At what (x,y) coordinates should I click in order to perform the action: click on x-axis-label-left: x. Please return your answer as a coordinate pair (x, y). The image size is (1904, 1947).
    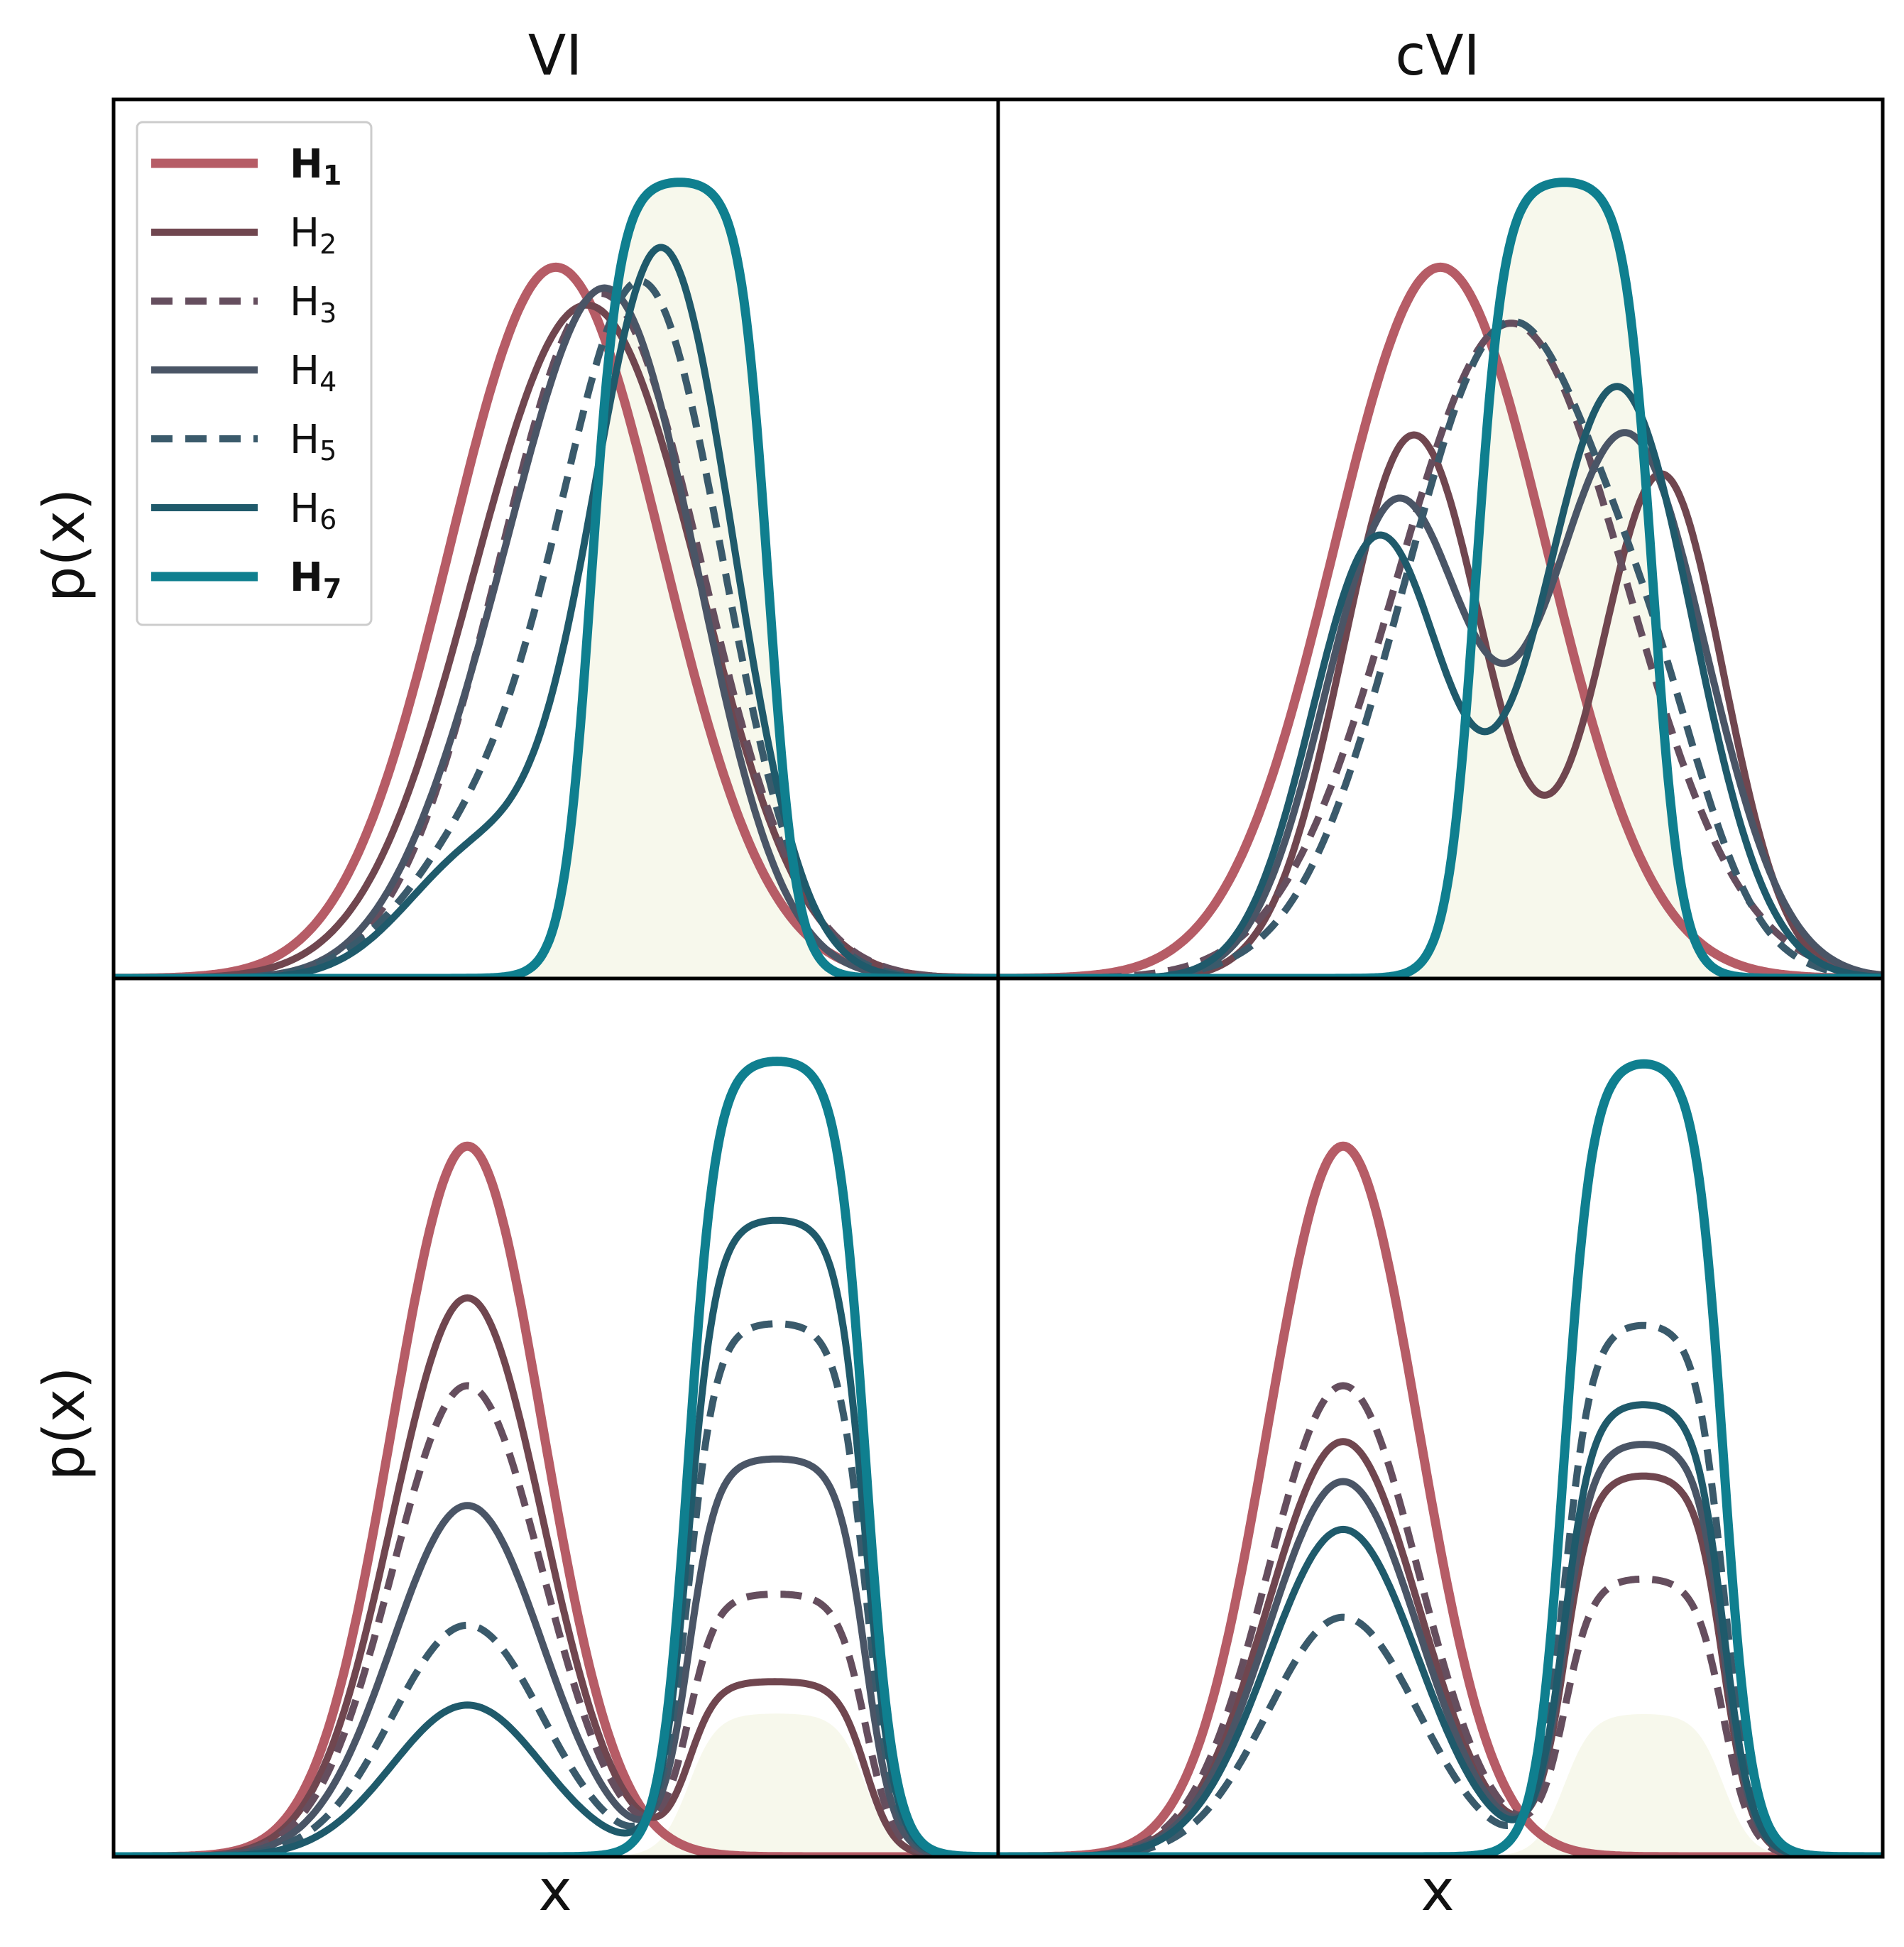
    Looking at the image, I should click on (555, 1891).